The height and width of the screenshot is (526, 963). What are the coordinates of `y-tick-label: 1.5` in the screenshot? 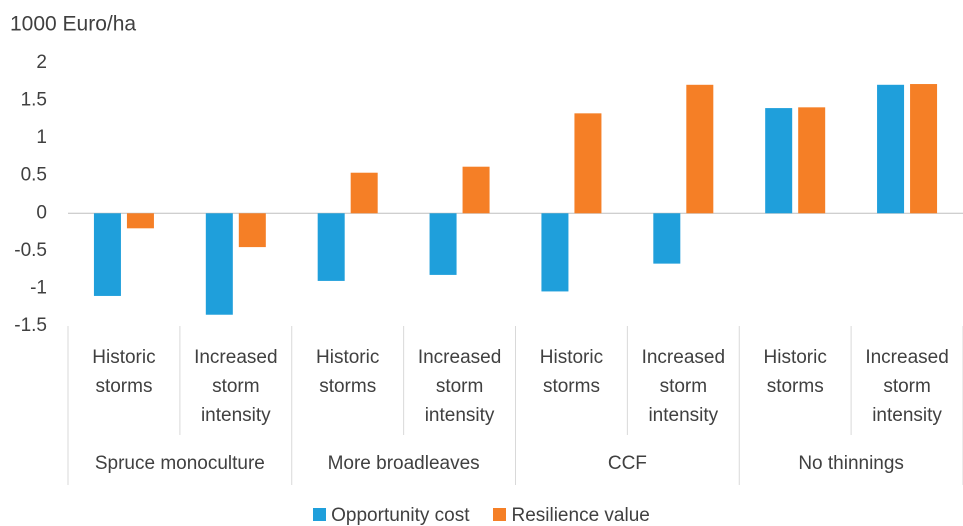 It's located at (34, 100).